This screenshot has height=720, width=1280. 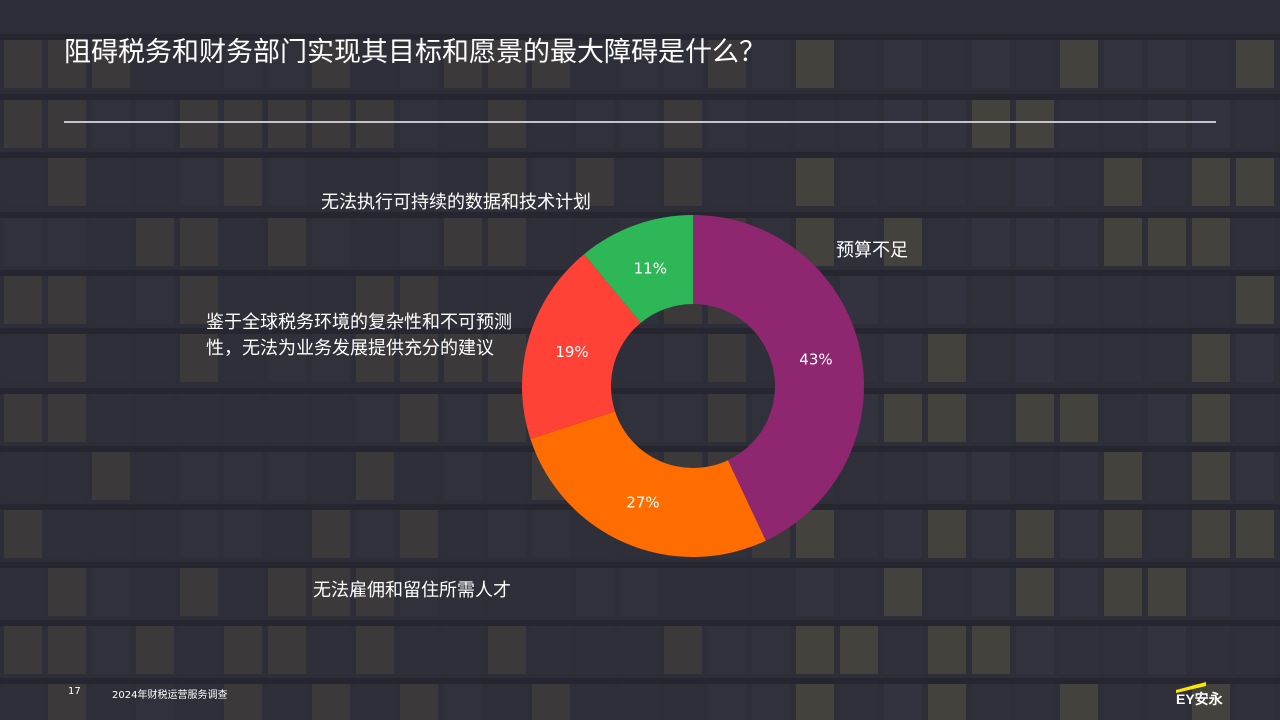 I want to click on logo-text: EY安永, so click(x=1200, y=698).